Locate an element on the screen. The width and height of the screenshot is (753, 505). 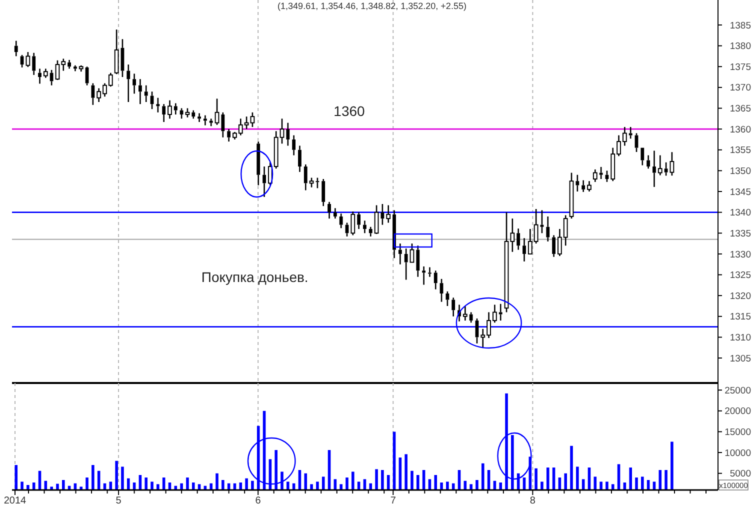
chart-title: (1,349.61, 1,354.46, 1,348.82, 1,352.20, +2.55) is located at coordinates (372, 6).